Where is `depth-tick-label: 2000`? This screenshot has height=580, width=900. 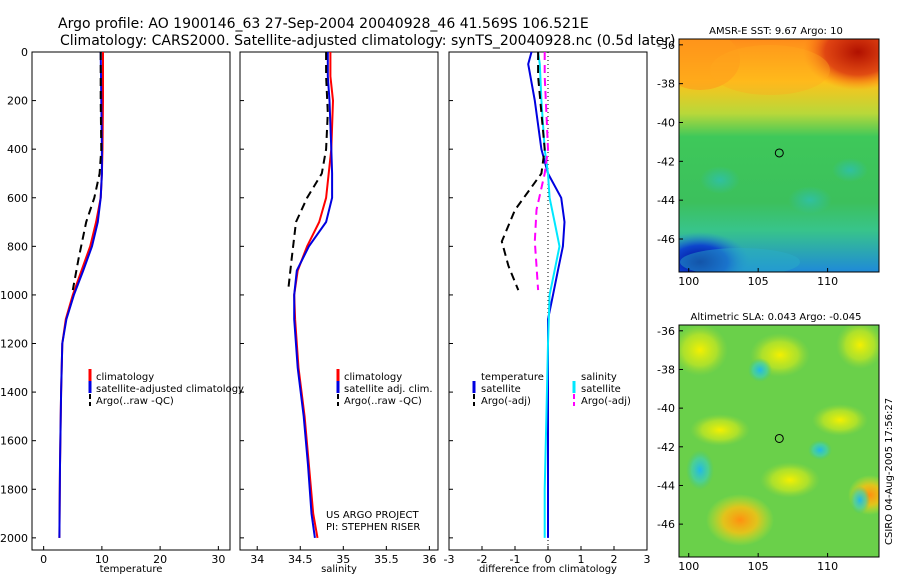
depth-tick-label: 2000 is located at coordinates (14, 538).